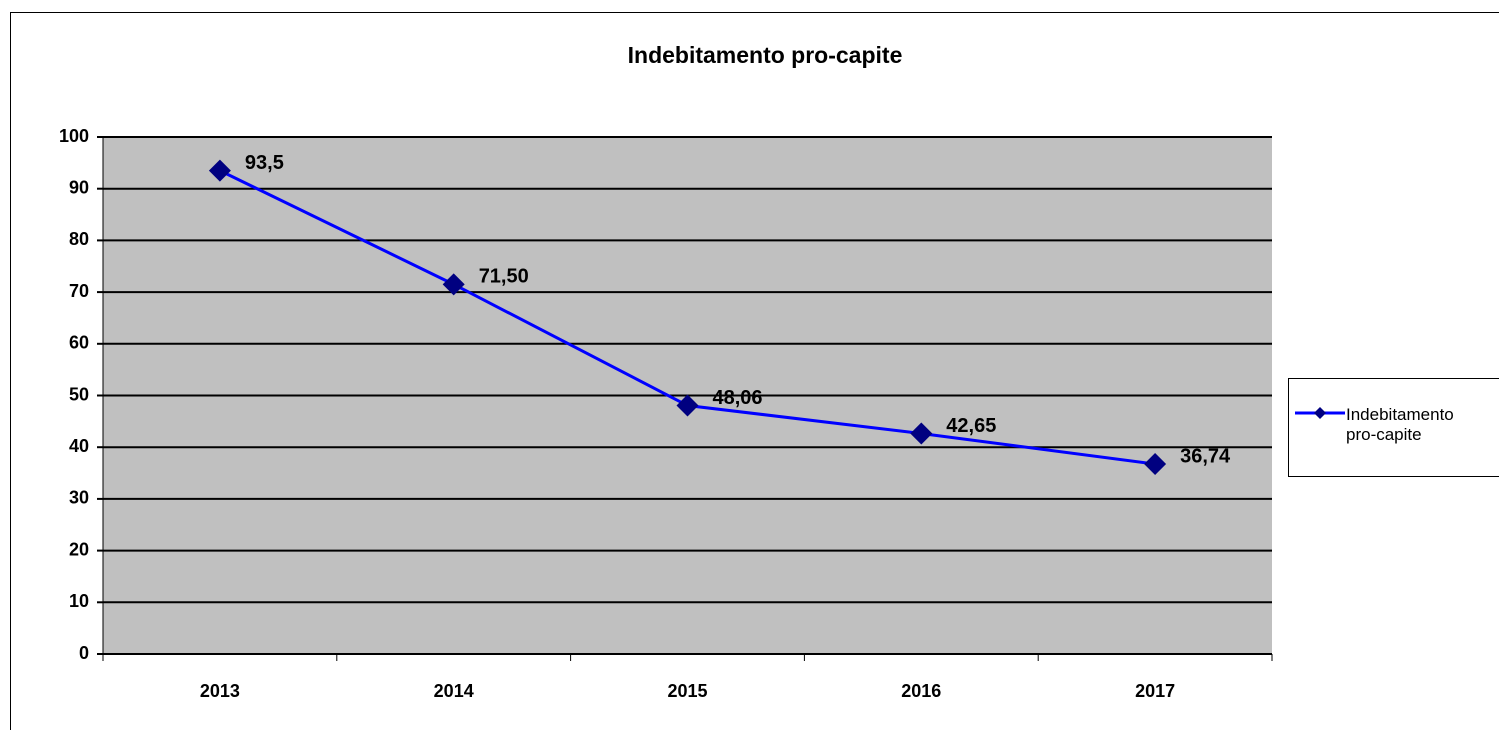  Describe the element at coordinates (79, 239) in the screenshot. I see `y-tick-label: 80` at that location.